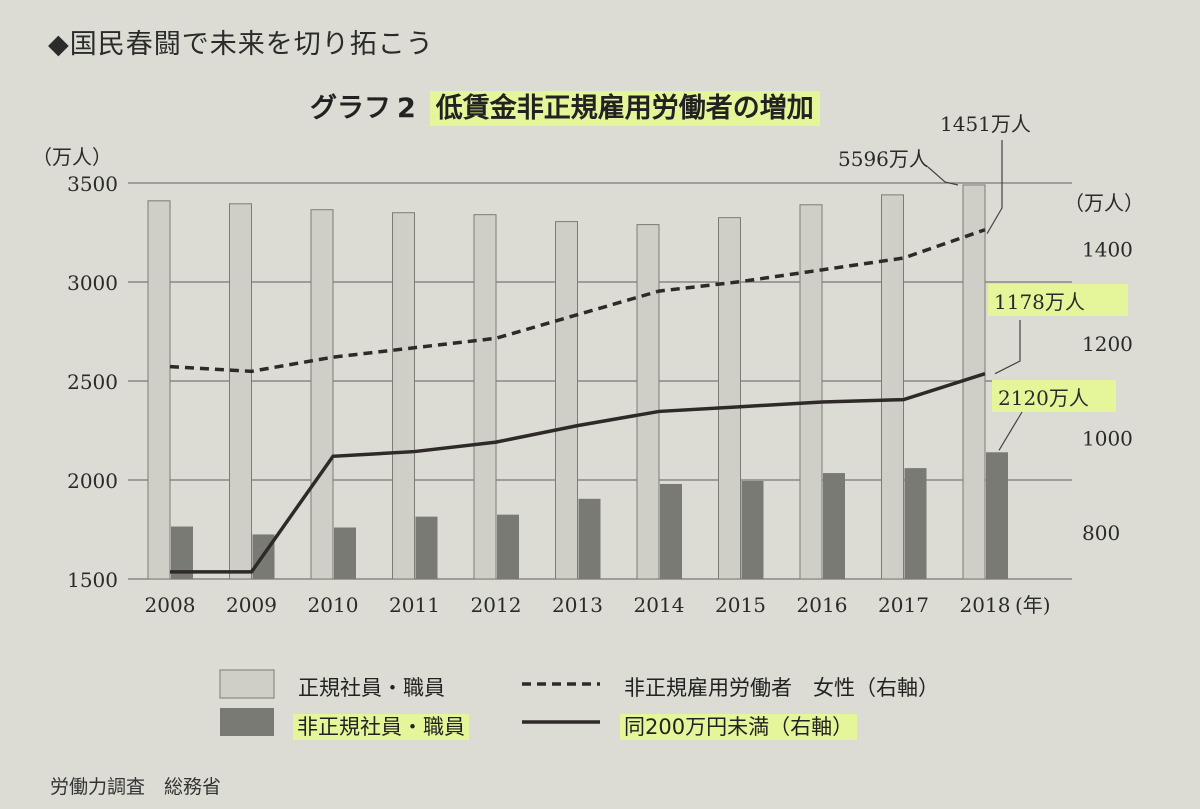  Describe the element at coordinates (1107, 344) in the screenshot. I see `right-axis-tick-label: 1200` at that location.